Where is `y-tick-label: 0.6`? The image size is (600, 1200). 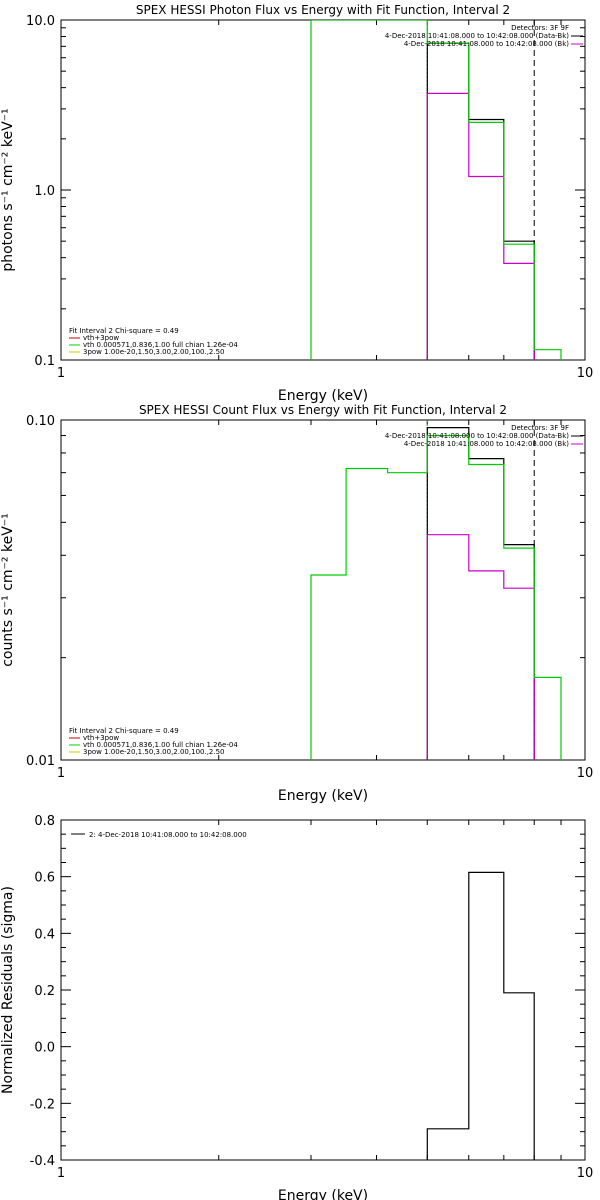
y-tick-label: 0.6 is located at coordinates (44, 878).